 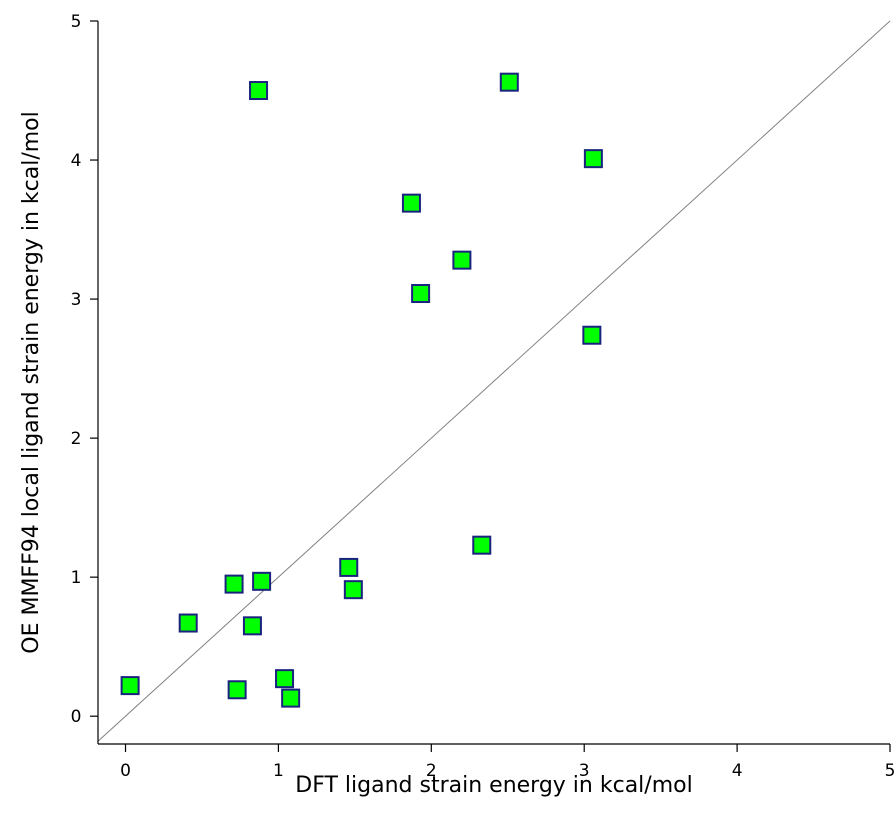 What do you see at coordinates (125, 771) in the screenshot?
I see `x-tick-label: 0` at bounding box center [125, 771].